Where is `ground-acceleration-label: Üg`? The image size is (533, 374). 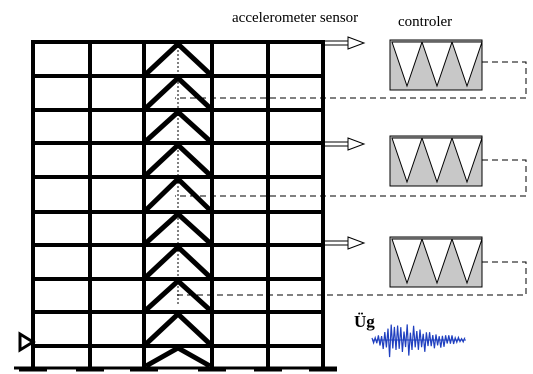 ground-acceleration-label: Üg is located at coordinates (364, 321).